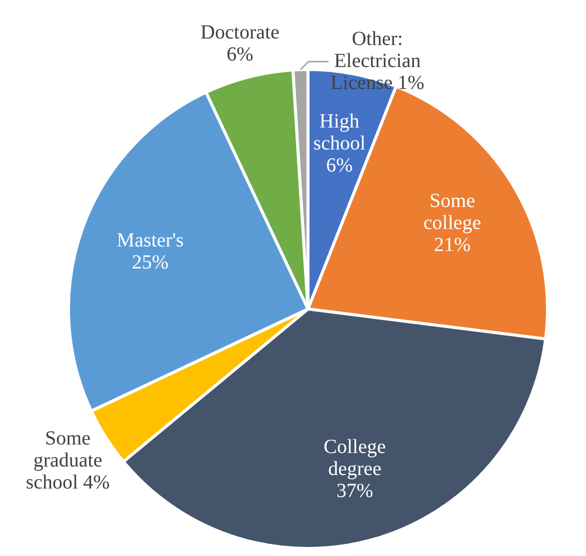 The height and width of the screenshot is (556, 586). Describe the element at coordinates (355, 458) in the screenshot. I see `slice-label: College degree` at that location.